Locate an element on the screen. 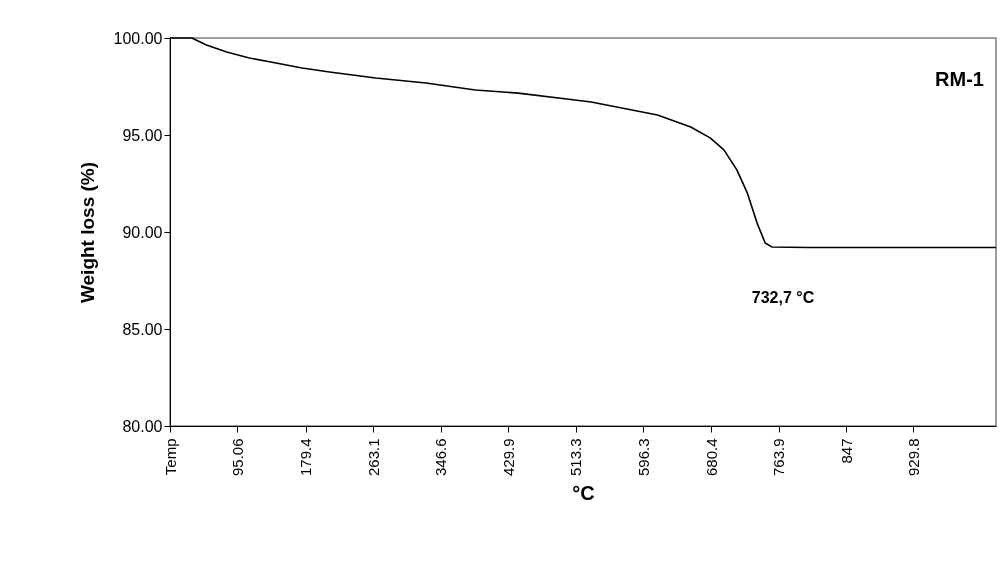 The image size is (1002, 566). x-tick-label: Temp is located at coordinates (170, 457).